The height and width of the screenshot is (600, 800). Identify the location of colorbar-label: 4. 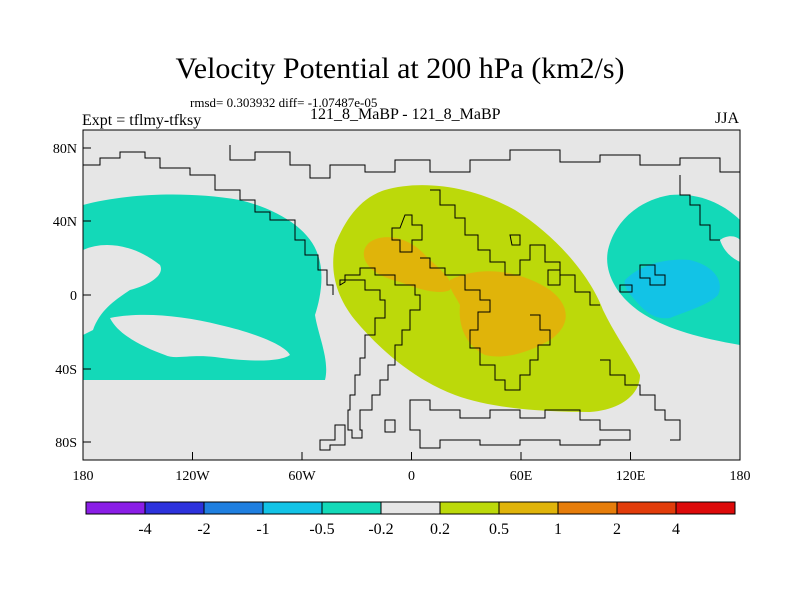
(676, 529).